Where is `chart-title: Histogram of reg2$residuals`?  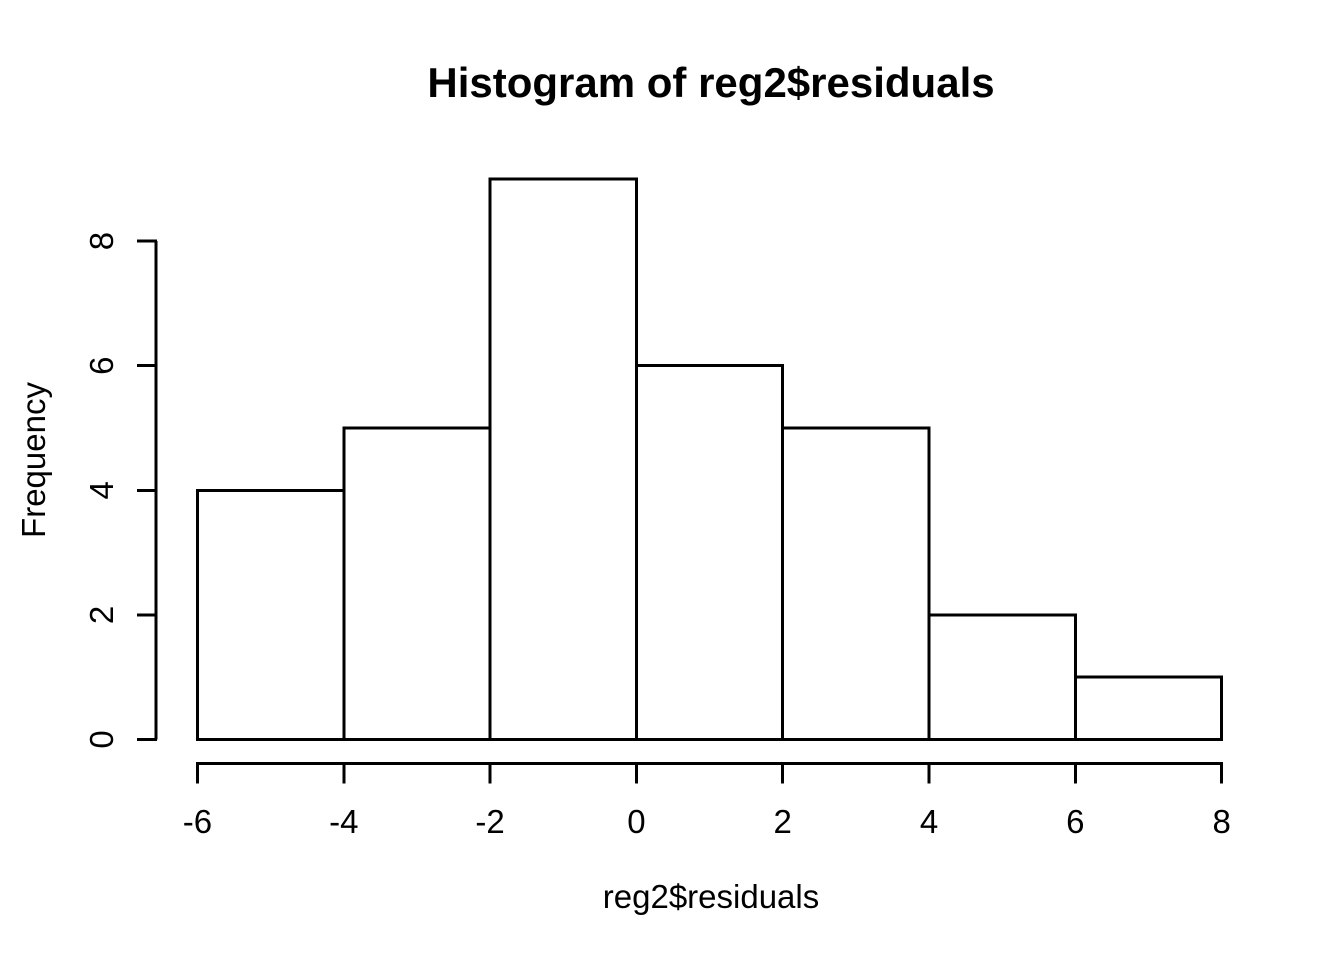
chart-title: Histogram of reg2$residuals is located at coordinates (710, 82).